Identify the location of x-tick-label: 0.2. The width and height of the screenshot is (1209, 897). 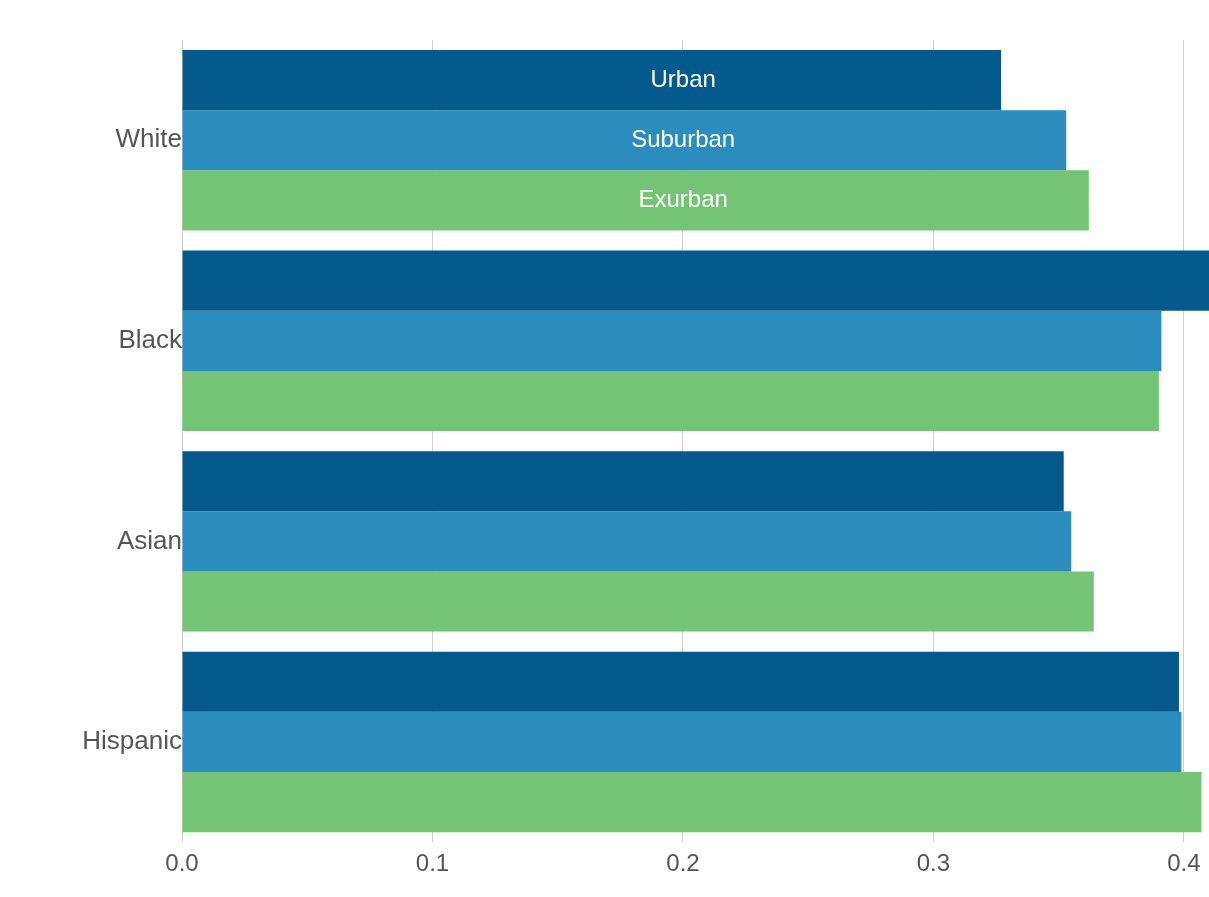
(683, 863).